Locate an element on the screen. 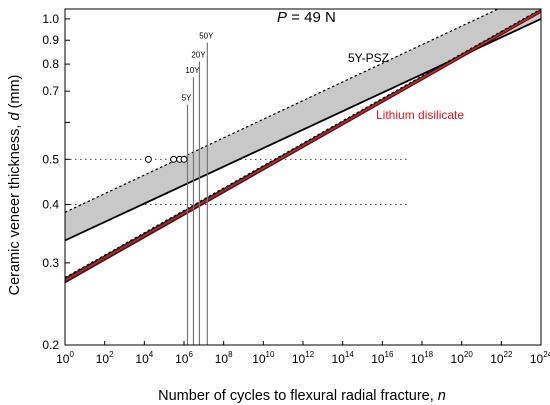 The image size is (550, 405). x-tick-base-7: 10 is located at coordinates (339, 359).